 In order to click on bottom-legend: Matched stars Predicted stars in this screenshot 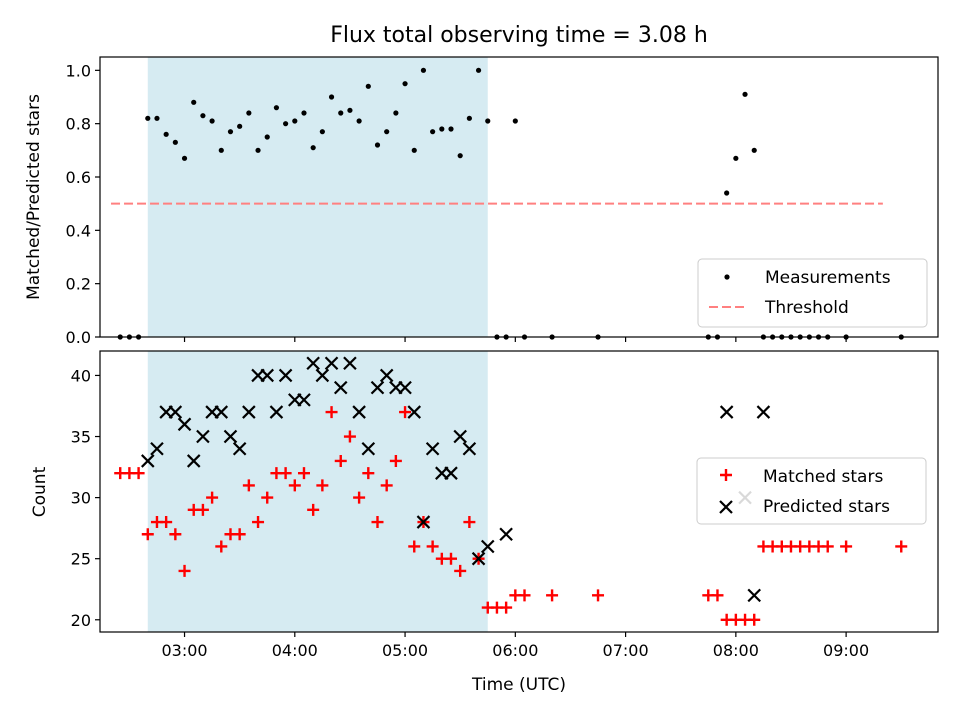, I will do `click(811, 491)`.